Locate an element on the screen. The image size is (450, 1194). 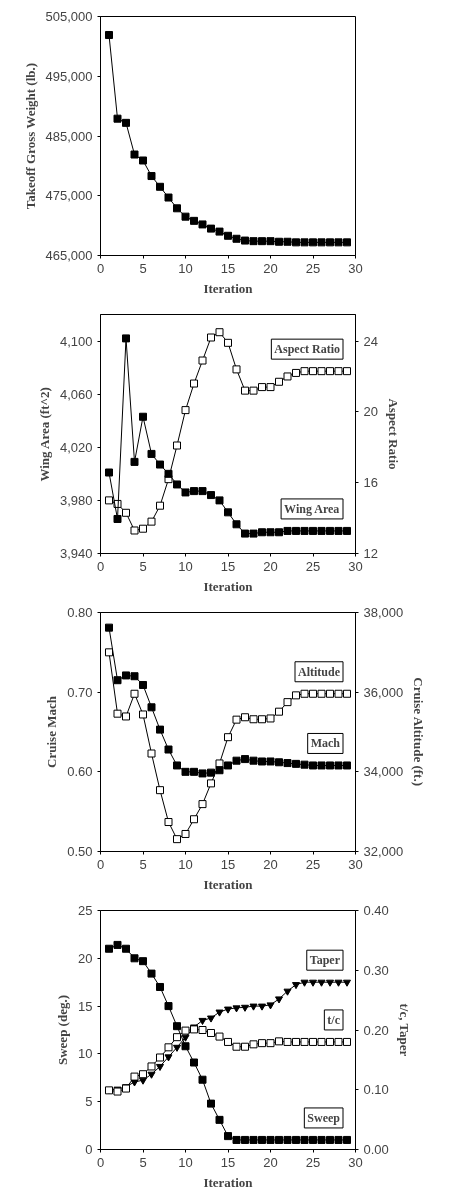
y-tick-label: 20 is located at coordinates (85, 958).